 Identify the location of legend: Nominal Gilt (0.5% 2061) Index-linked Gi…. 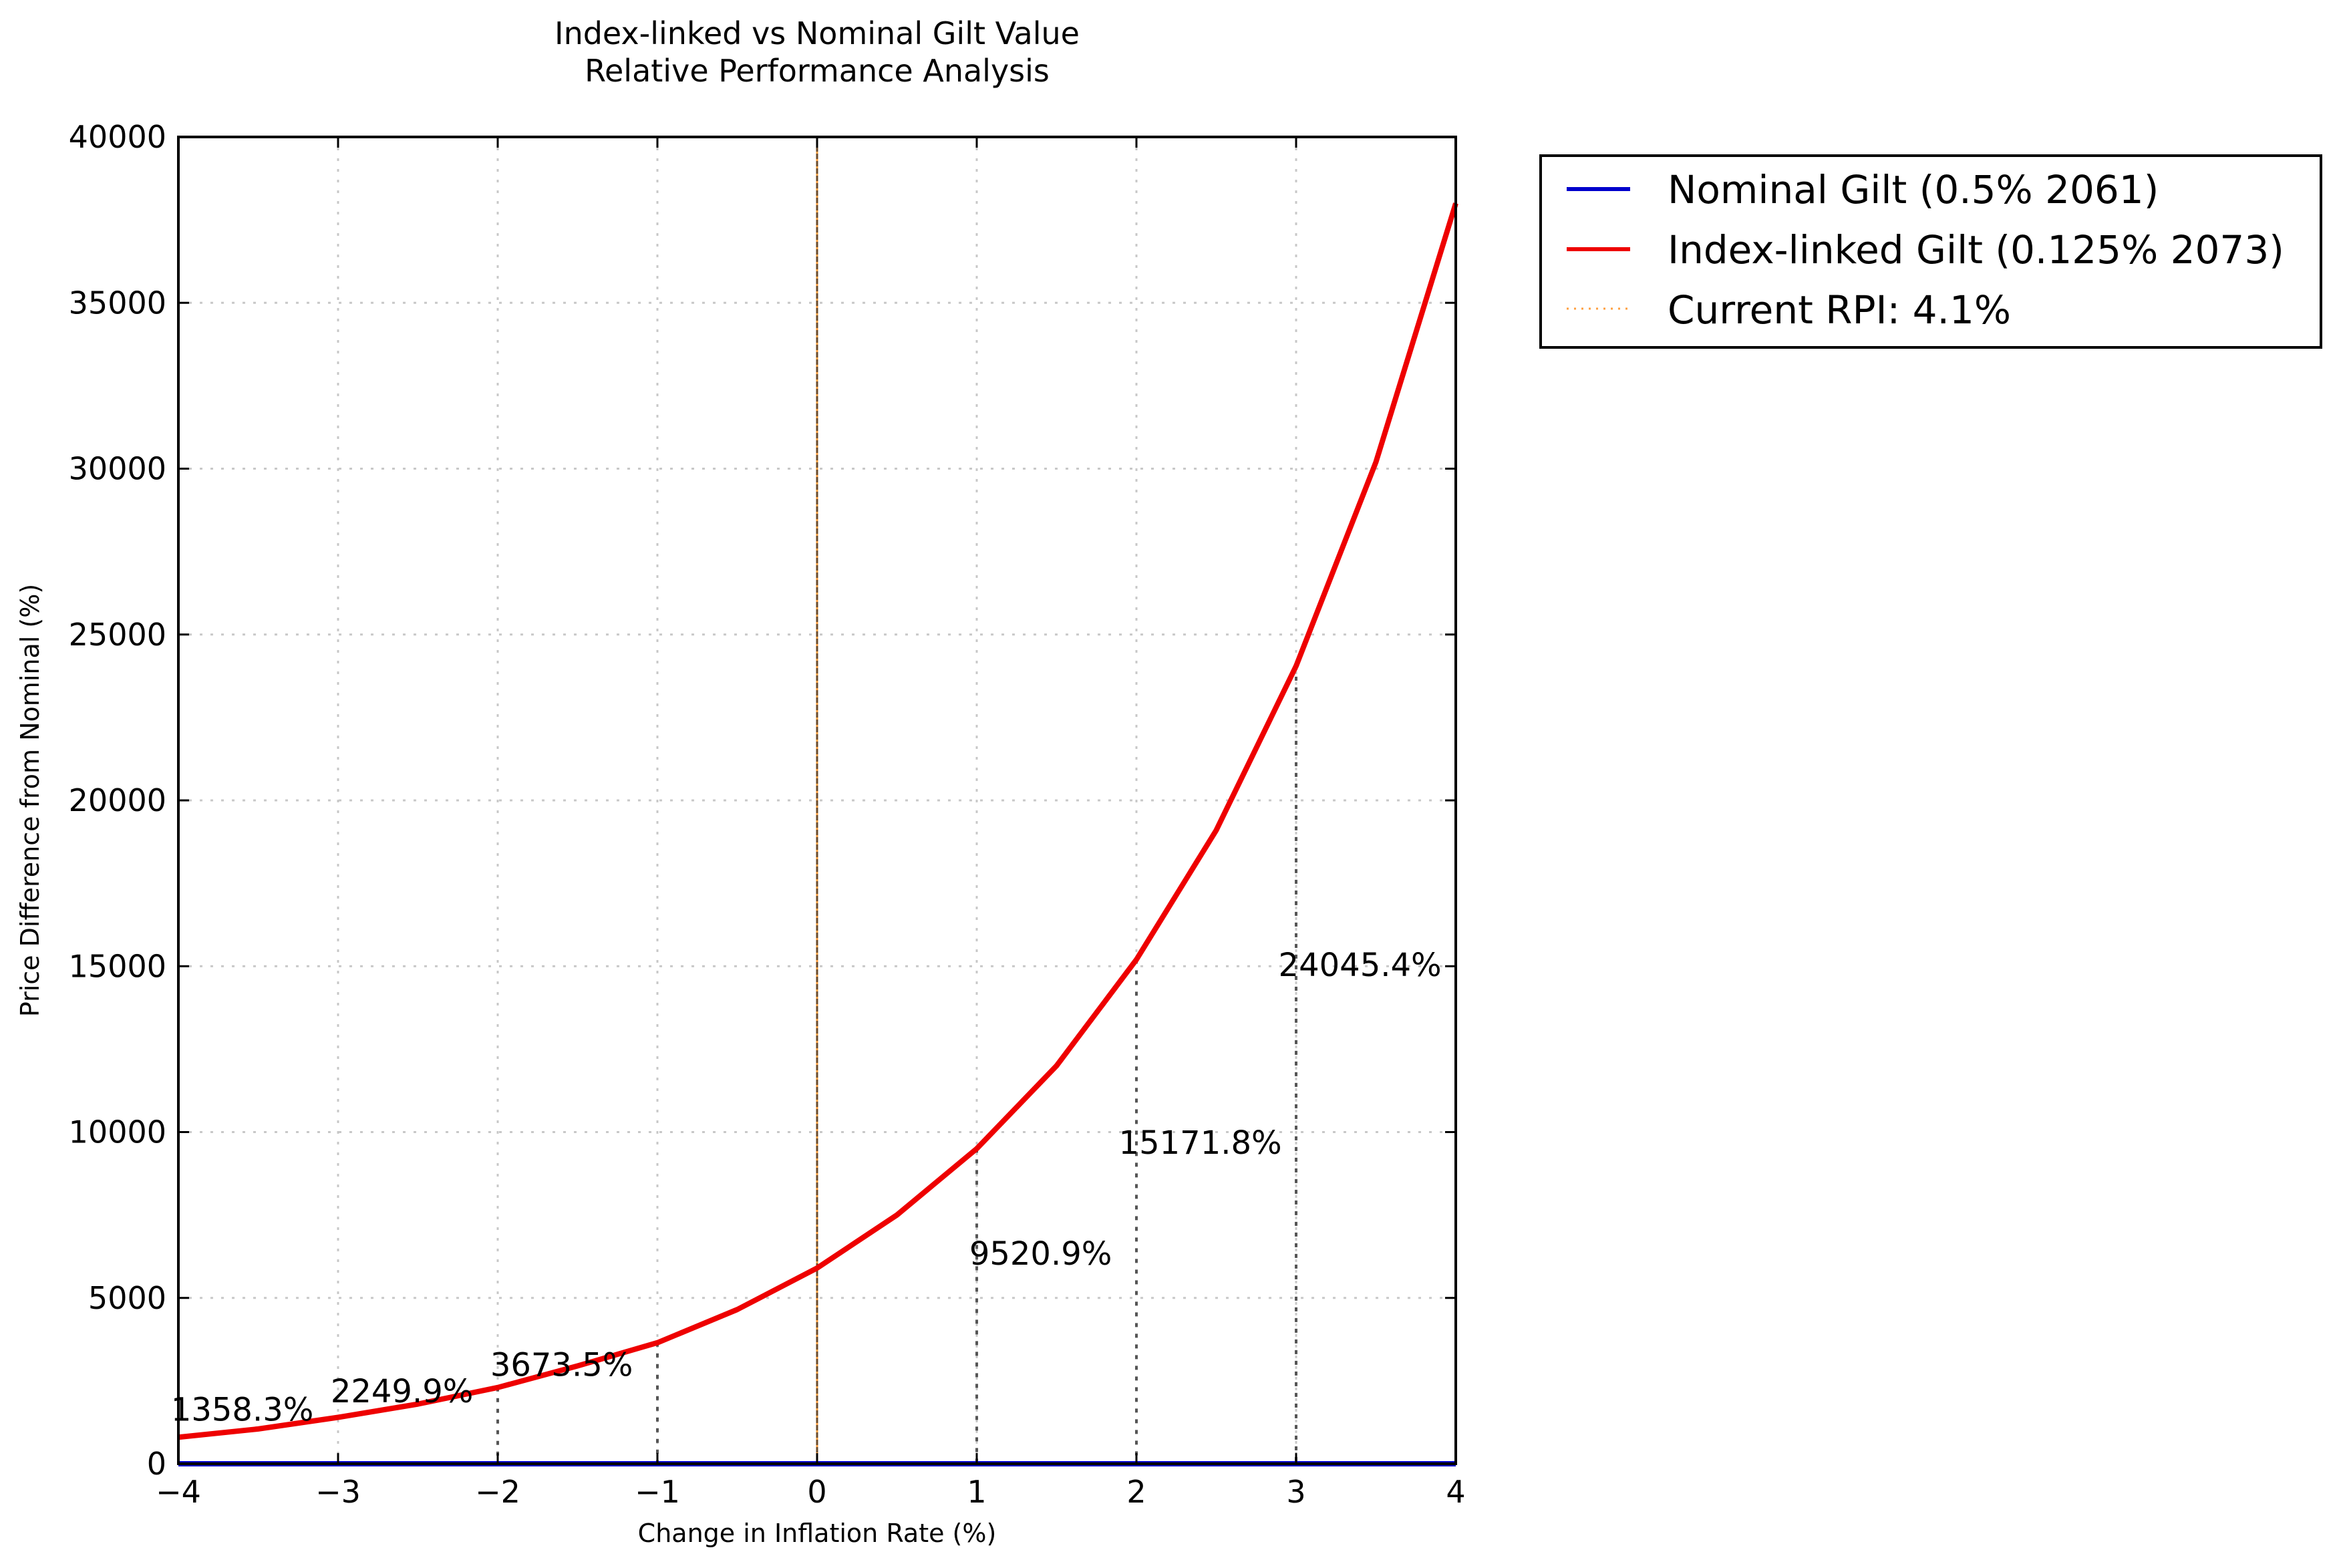
(1930, 251).